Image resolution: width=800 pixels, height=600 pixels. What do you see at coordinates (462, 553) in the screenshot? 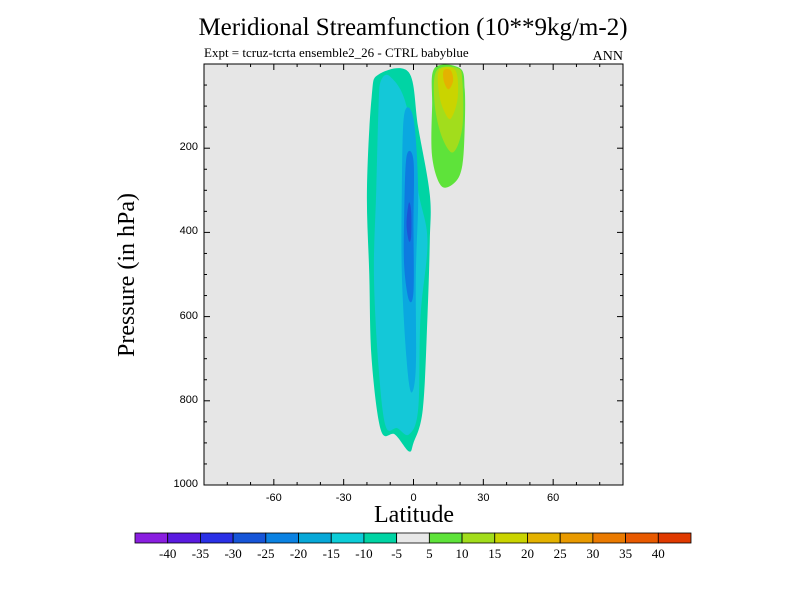
I see `colorbar-label: 10` at bounding box center [462, 553].